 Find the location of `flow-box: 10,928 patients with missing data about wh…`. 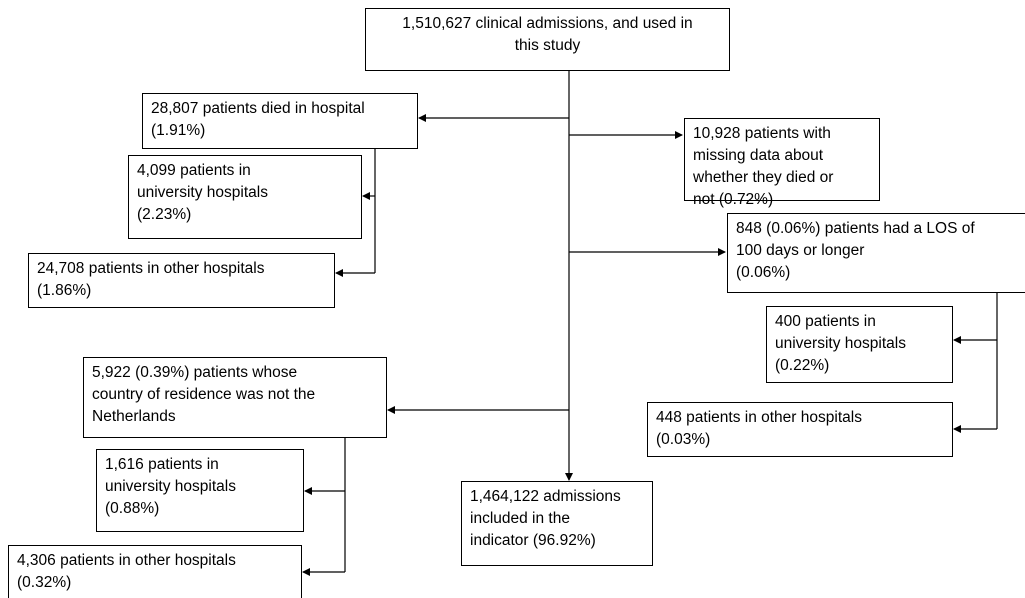

flow-box: 10,928 patients with missing data about wh… is located at coordinates (782, 163).